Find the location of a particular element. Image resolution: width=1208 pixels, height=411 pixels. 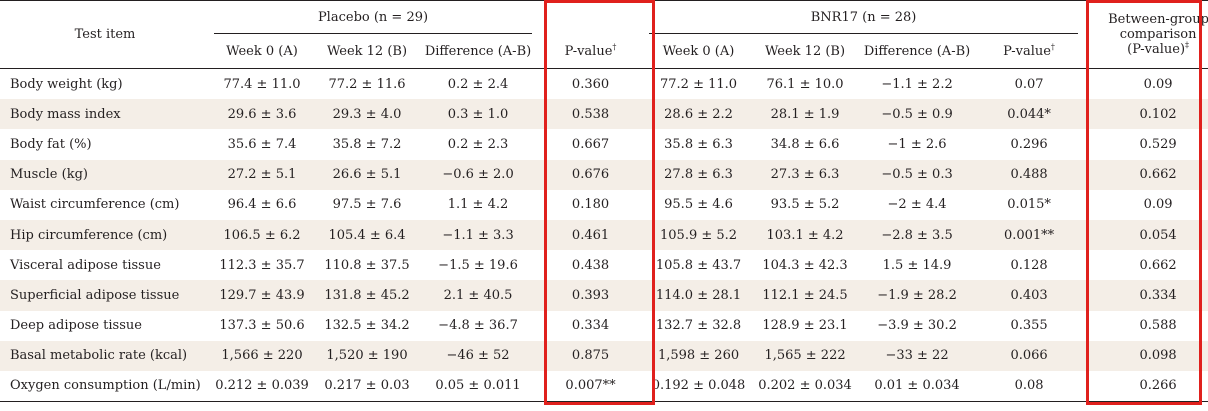

bnr17-week0-cell: 27.8 ± 6.3 is located at coordinates (699, 174).